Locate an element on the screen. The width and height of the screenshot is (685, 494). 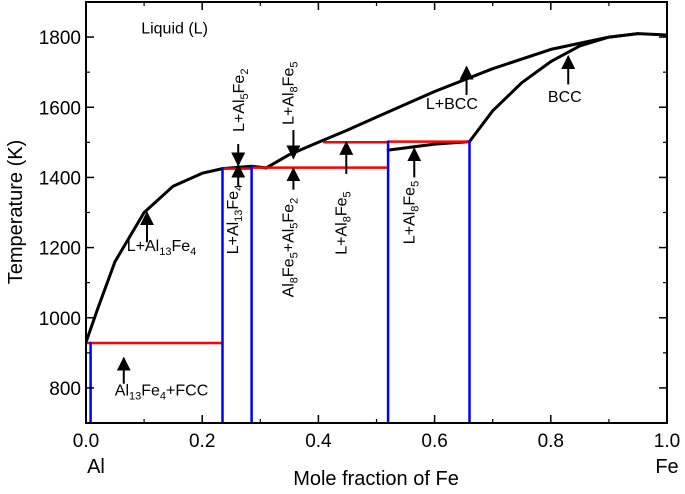
y-tick-label: 1400 is located at coordinates (60, 178).